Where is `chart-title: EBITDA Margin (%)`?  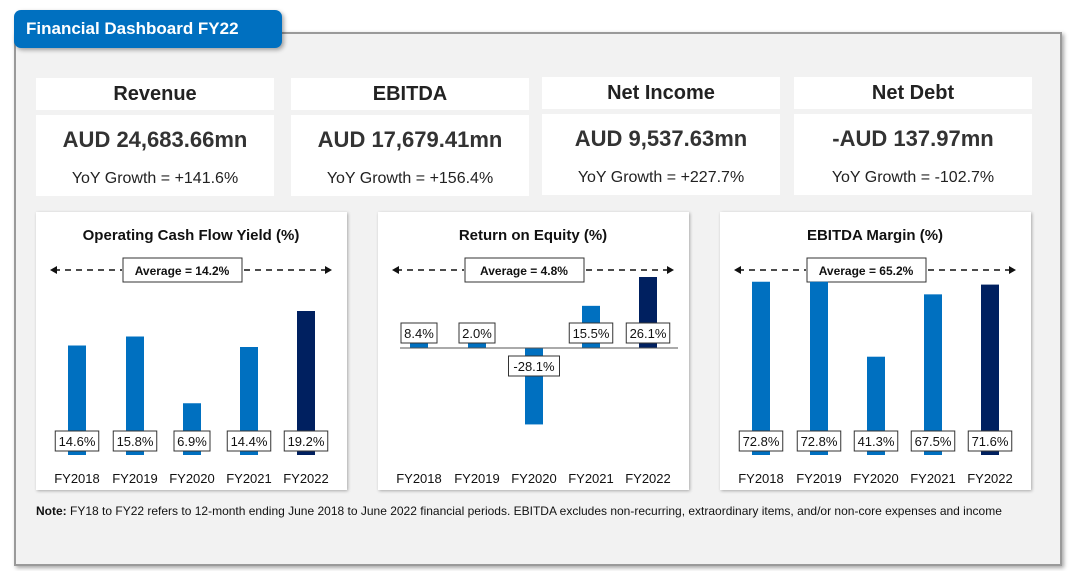 chart-title: EBITDA Margin (%) is located at coordinates (875, 235).